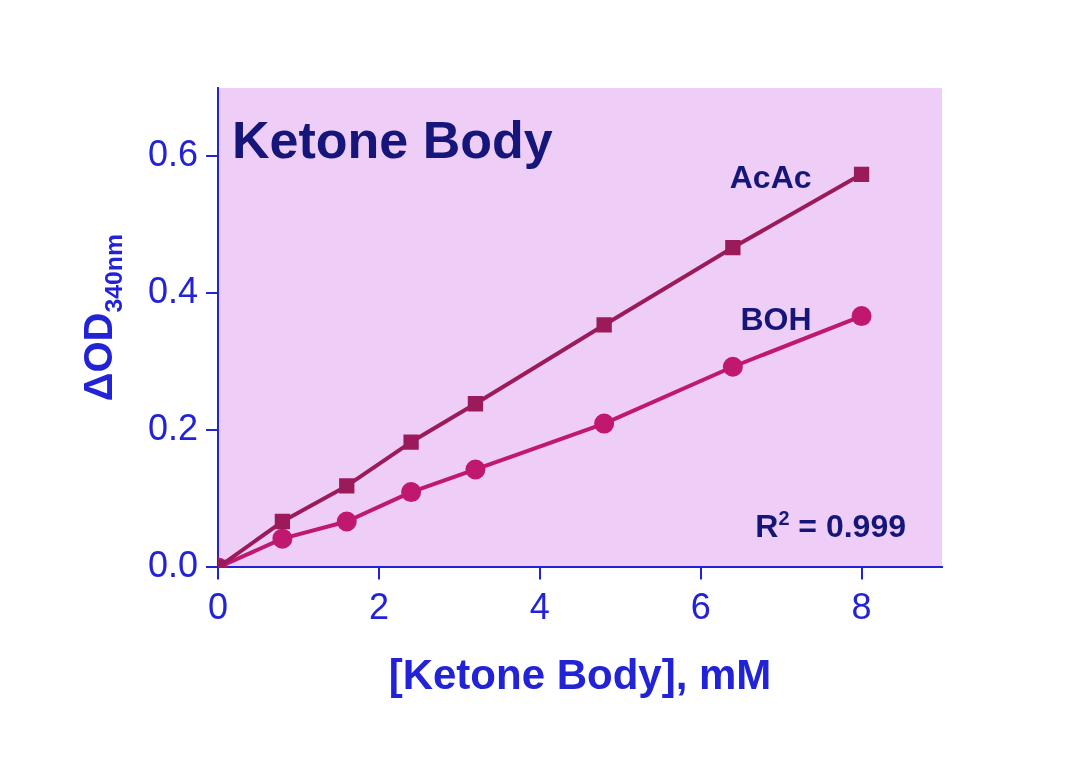  I want to click on series-label: BOH, so click(776, 319).